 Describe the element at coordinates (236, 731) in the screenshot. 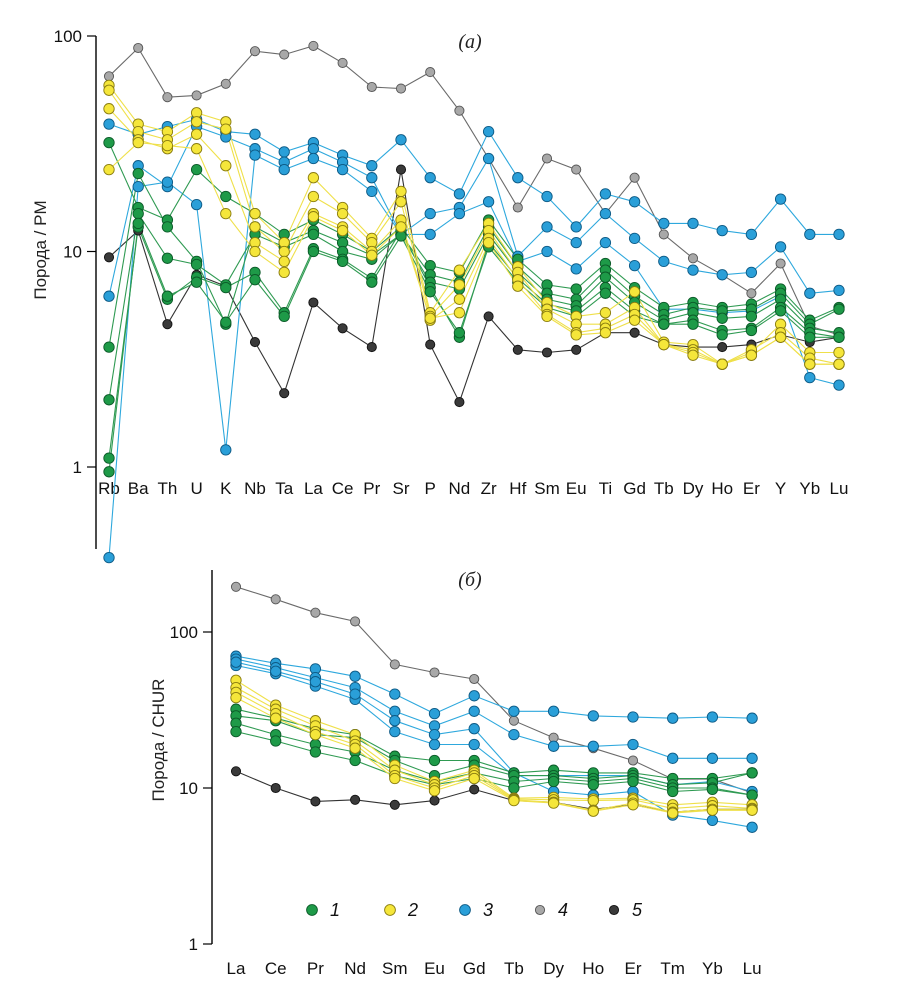

I see `panel-b-point-group-1-la` at that location.